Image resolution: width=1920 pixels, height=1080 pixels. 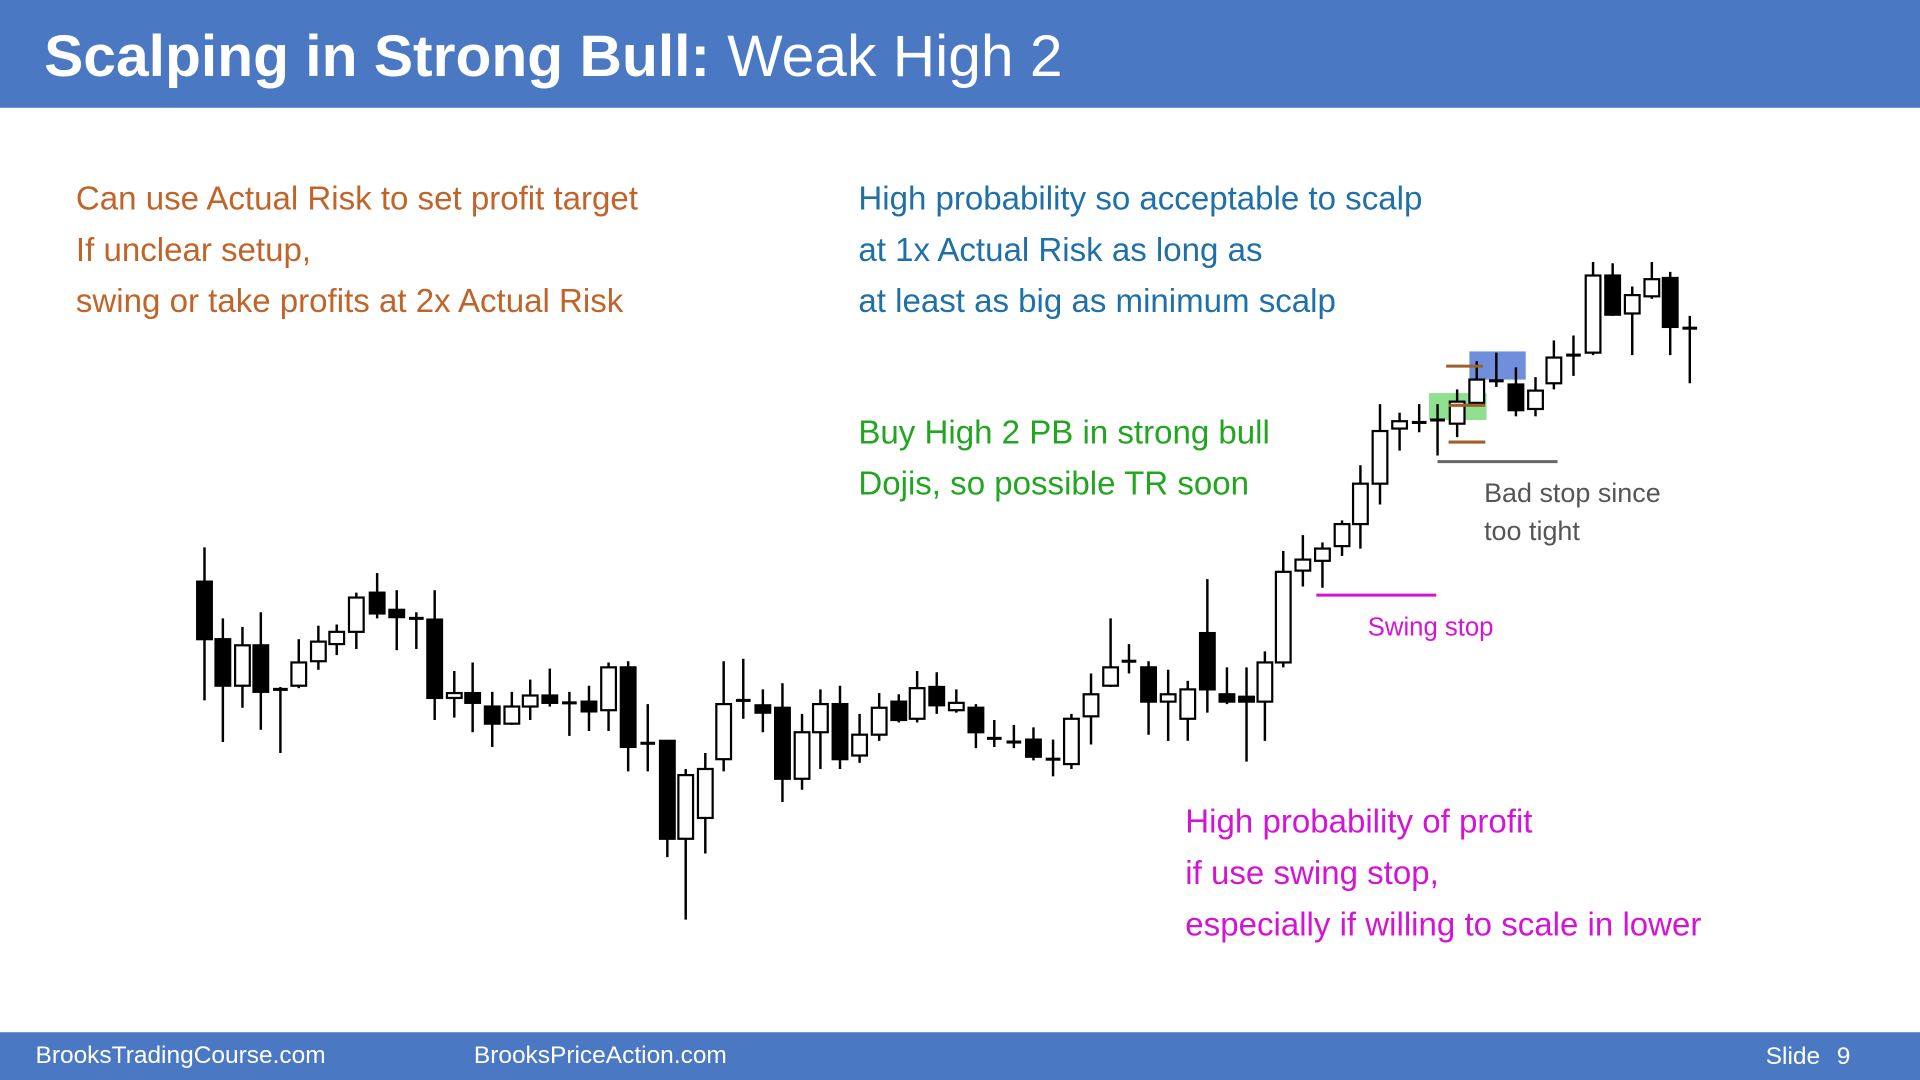 What do you see at coordinates (1443, 925) in the screenshot?
I see `note-line: especially if willing to scale in lower` at bounding box center [1443, 925].